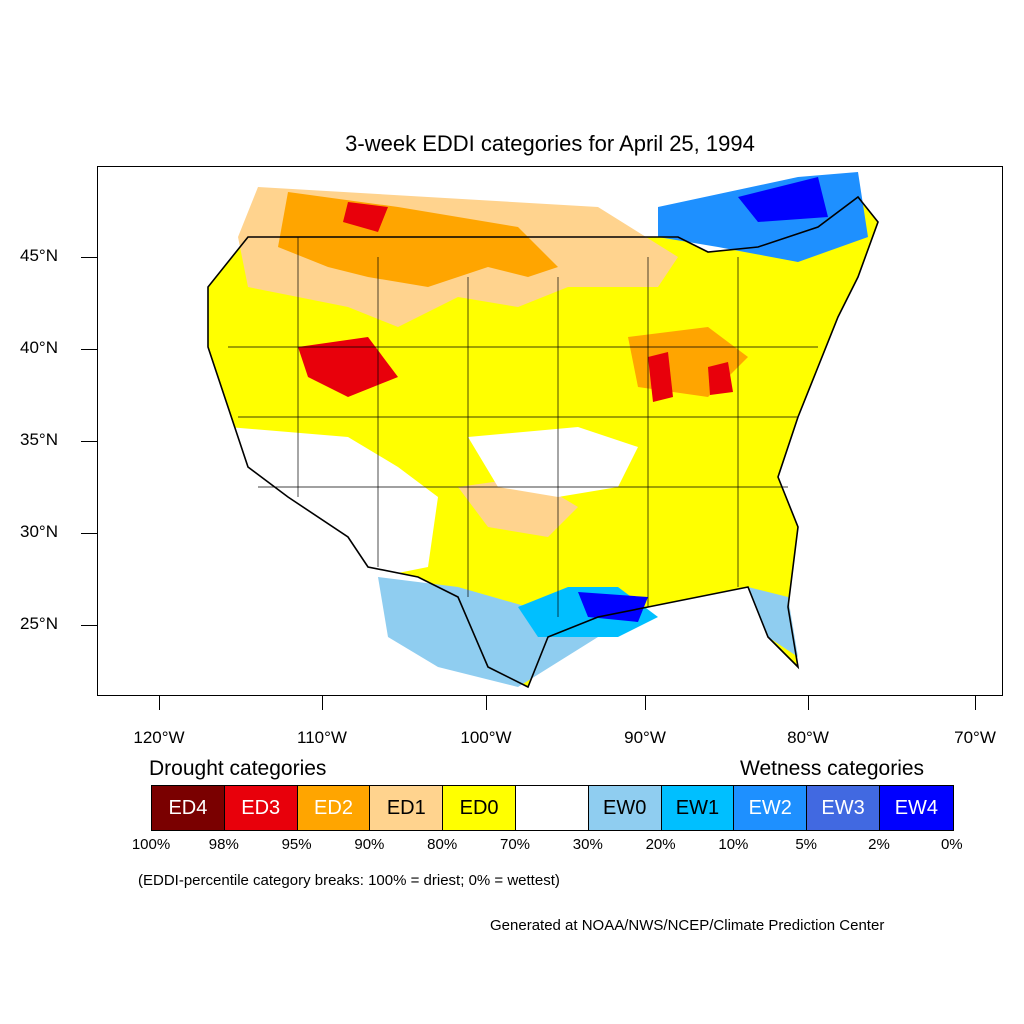  What do you see at coordinates (698, 808) in the screenshot?
I see `legend-box-ew1: EW1` at bounding box center [698, 808].